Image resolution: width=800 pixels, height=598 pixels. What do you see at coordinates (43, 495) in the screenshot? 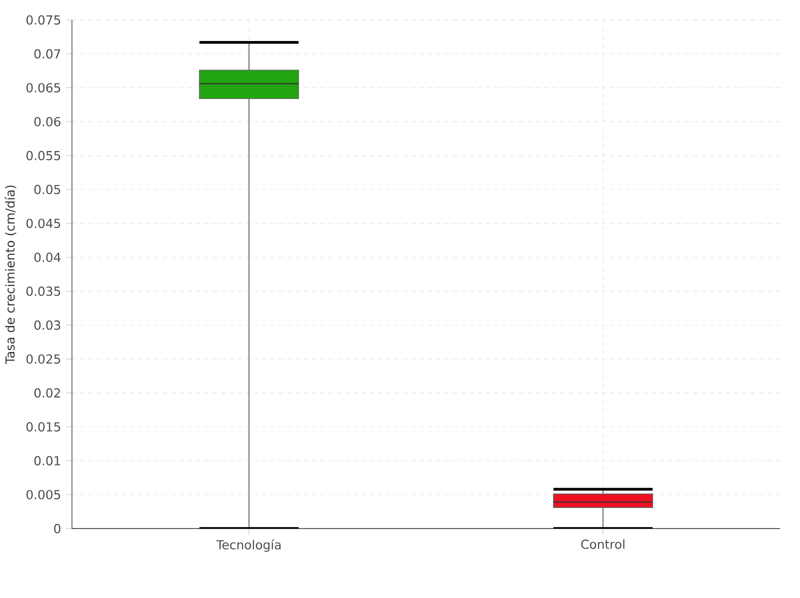
I see `y-tick-label: 0.005` at bounding box center [43, 495].